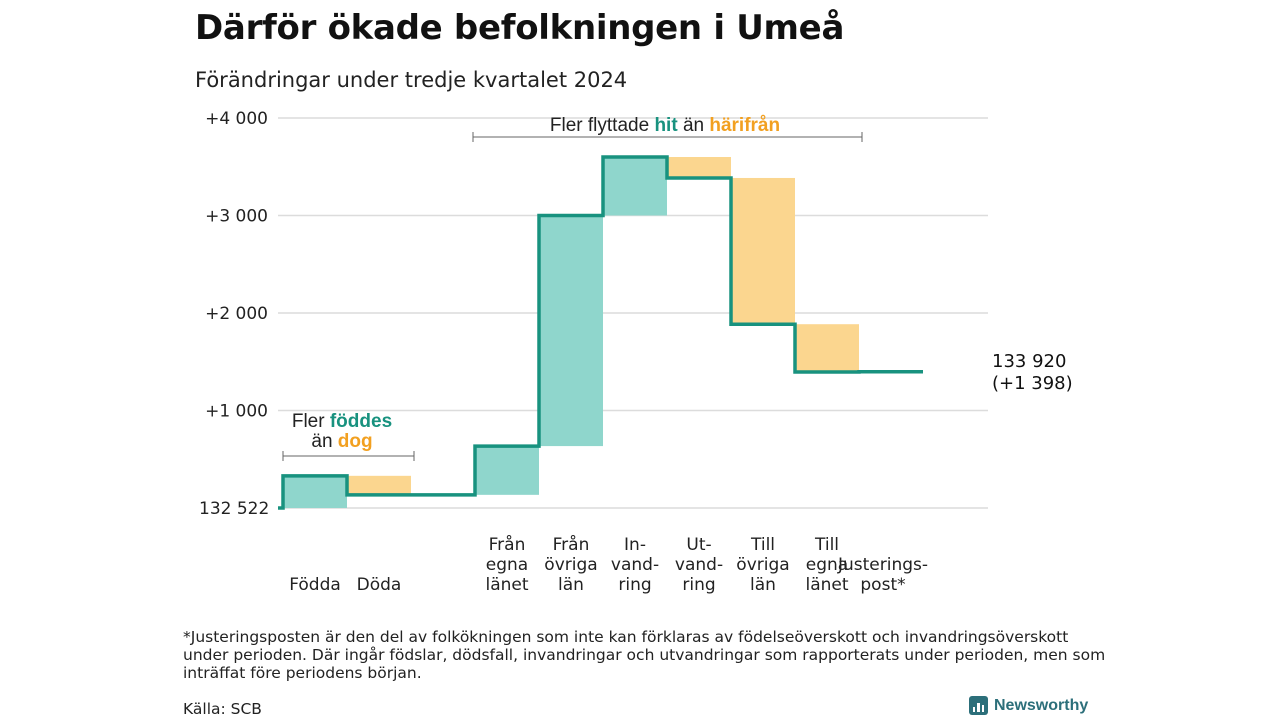  What do you see at coordinates (635, 545) in the screenshot?
I see `category-label: In-` at bounding box center [635, 545].